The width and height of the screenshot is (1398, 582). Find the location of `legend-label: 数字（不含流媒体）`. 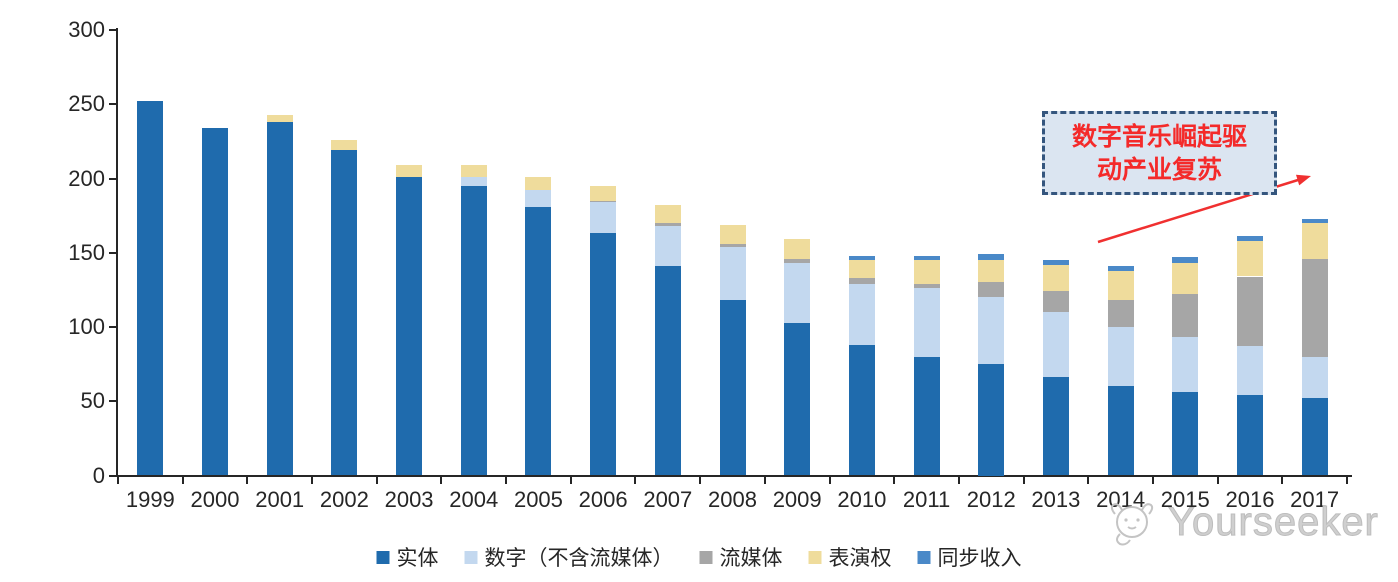

legend-label: 数字（不含流媒体） is located at coordinates (579, 558).